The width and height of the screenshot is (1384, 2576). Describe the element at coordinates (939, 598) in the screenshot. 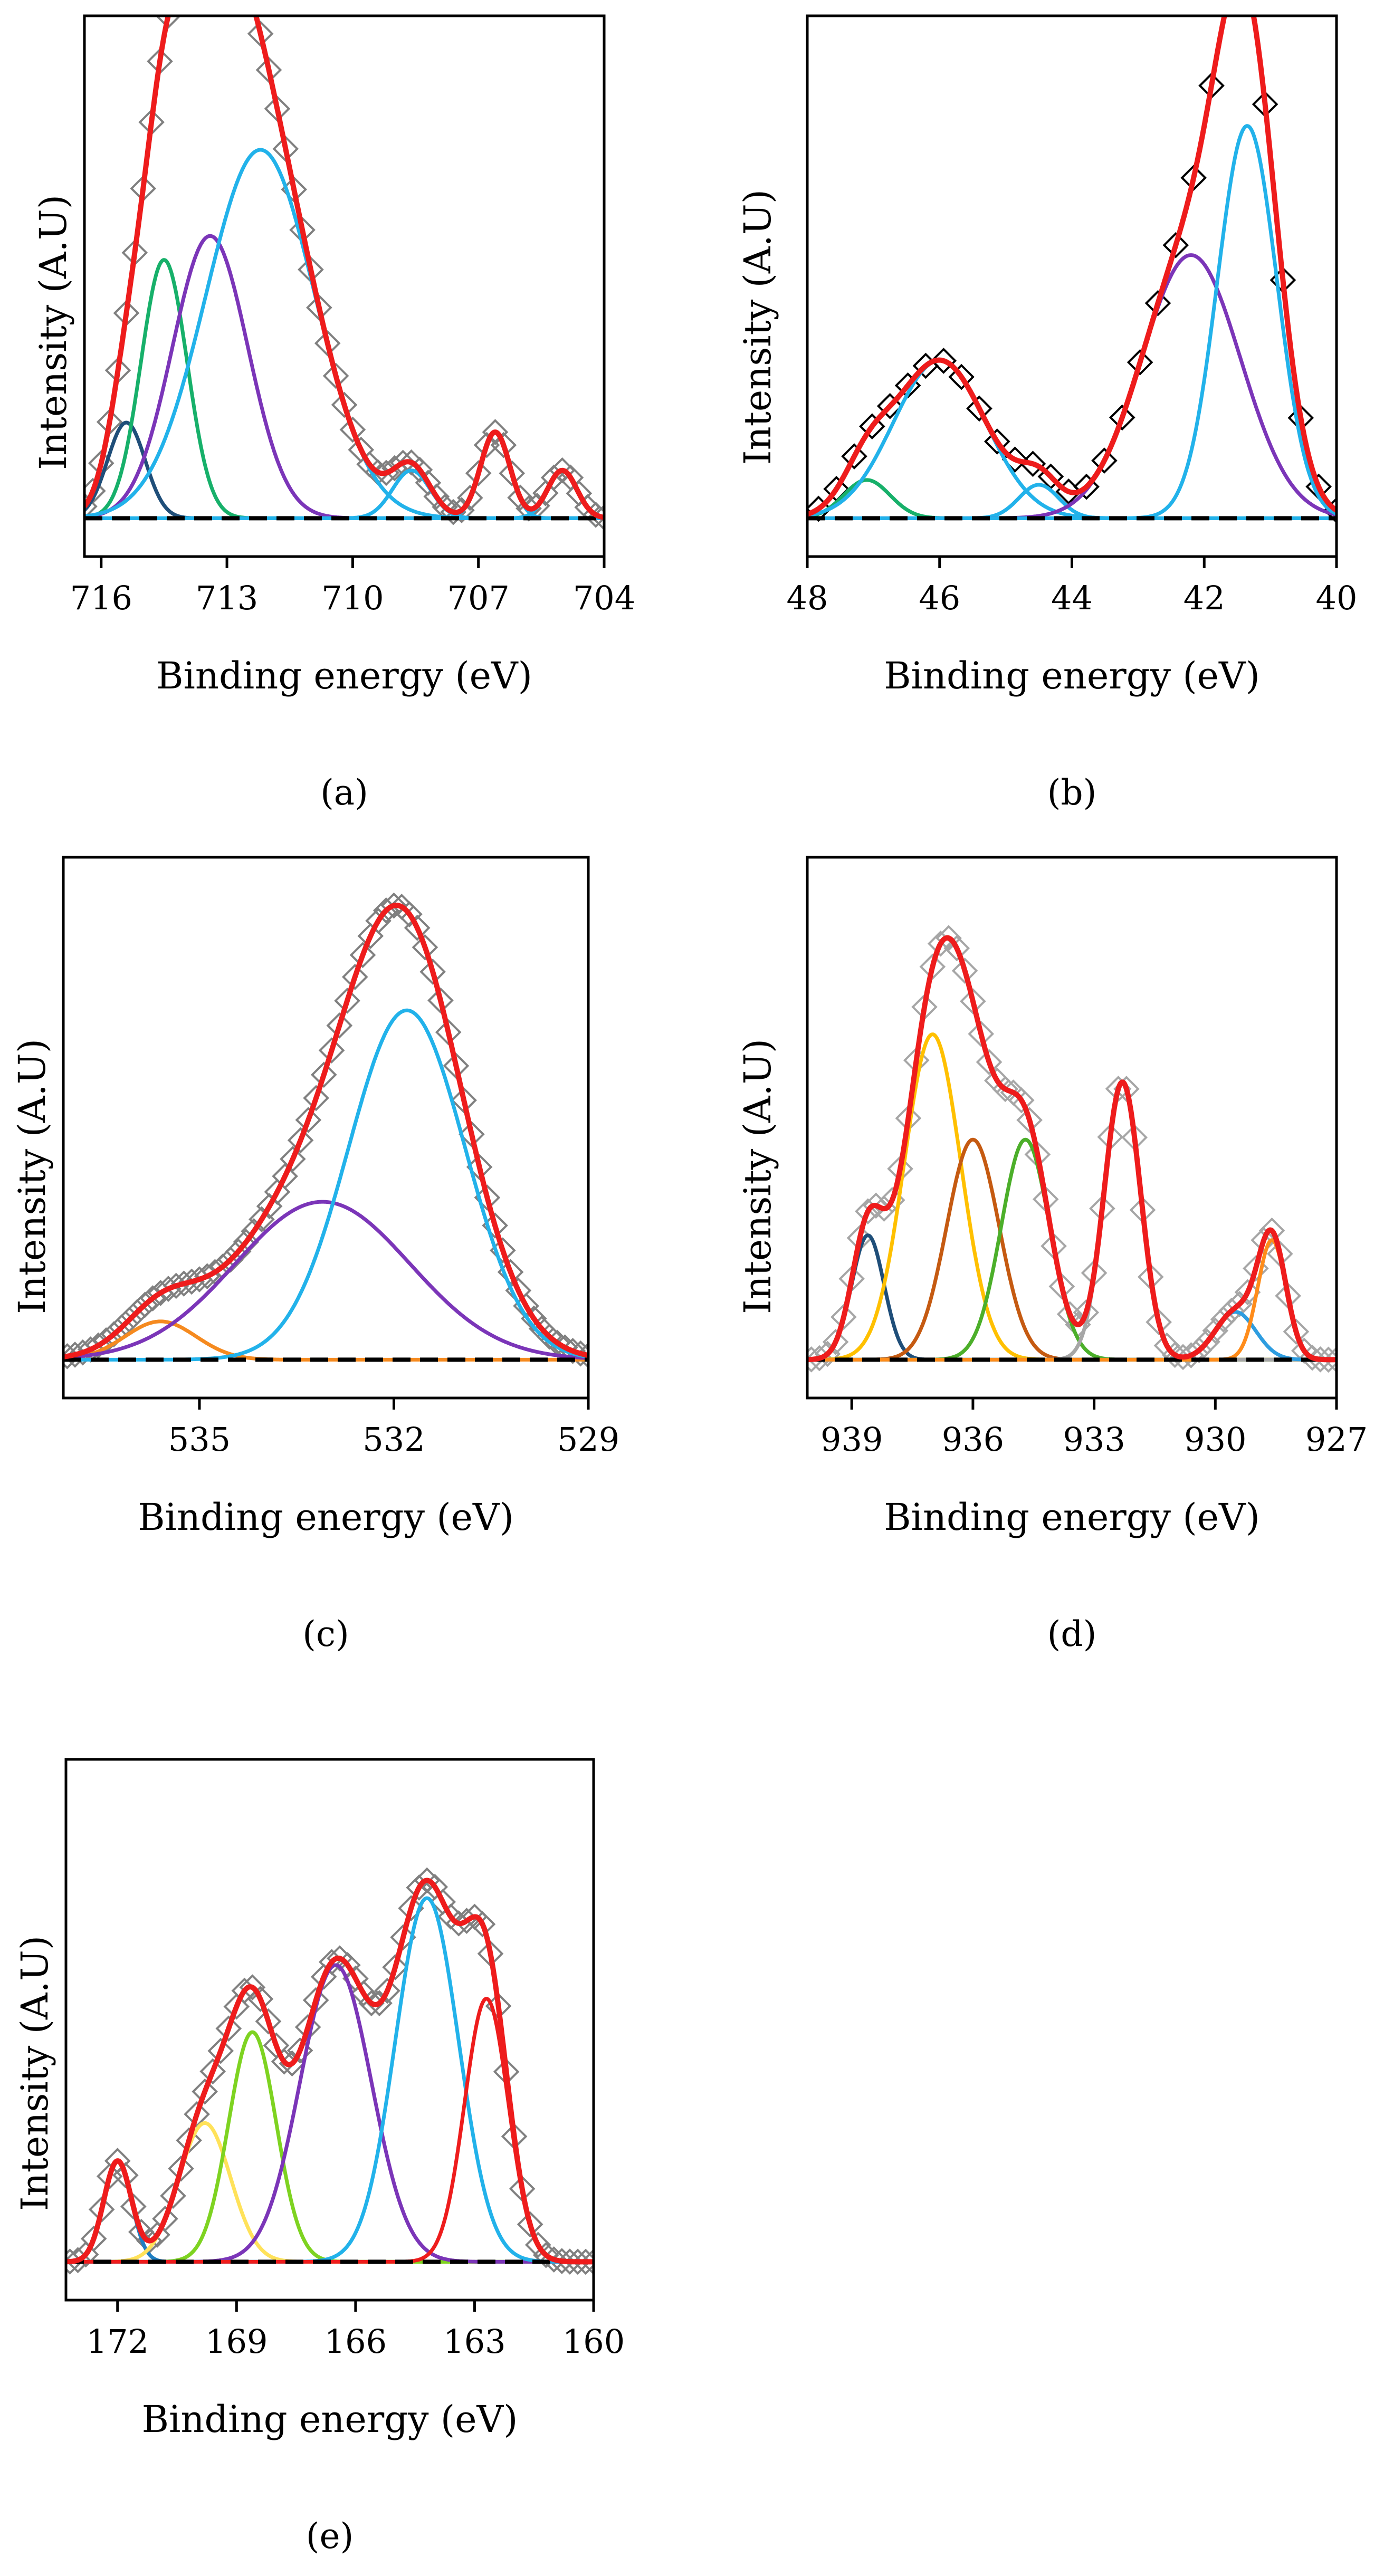

I see `x-tick-label: 46` at that location.